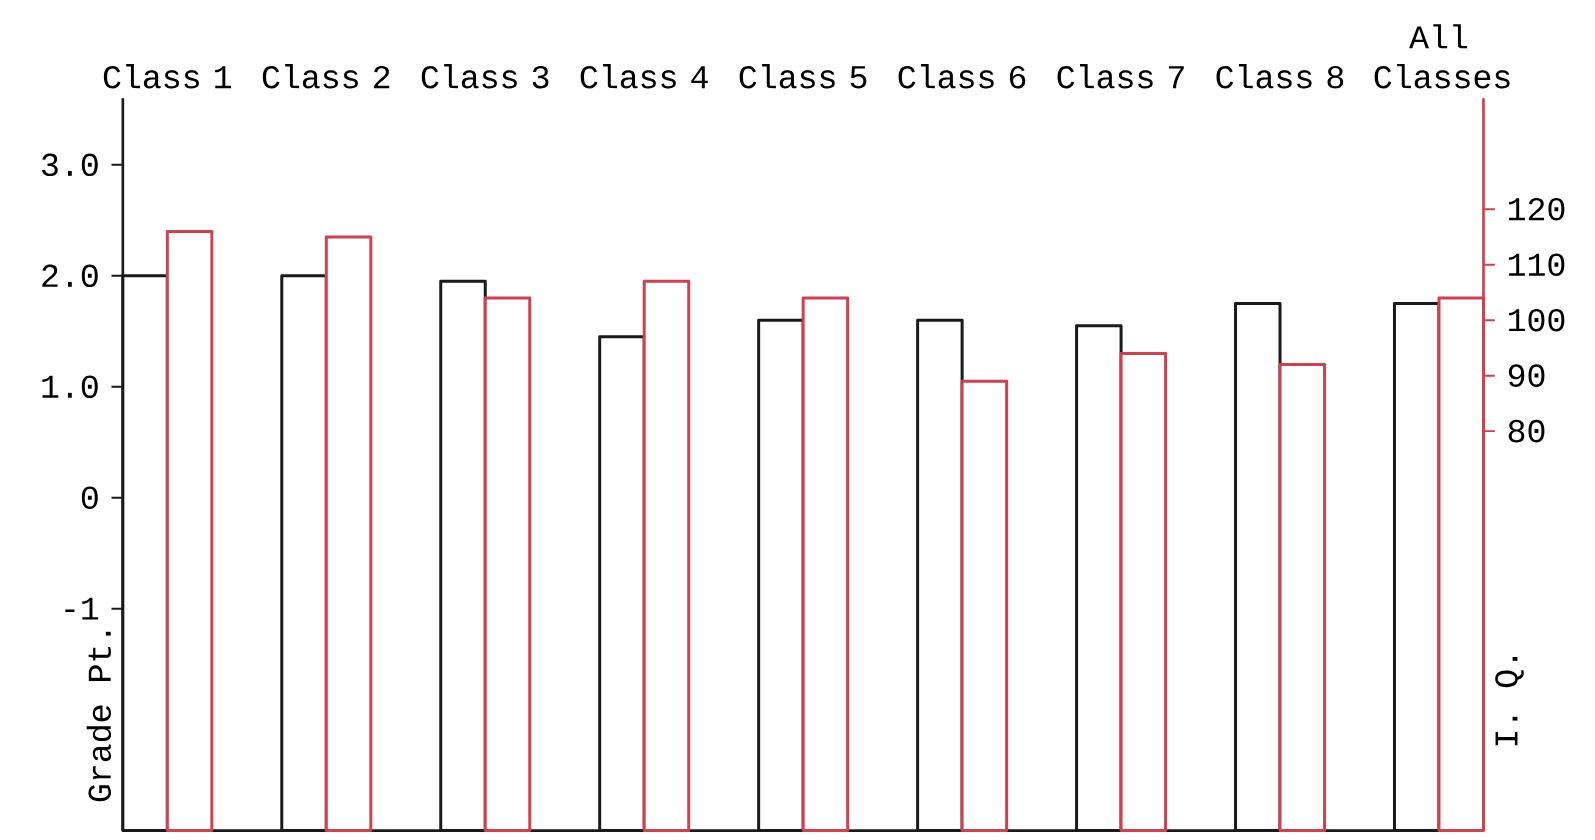 Image resolution: width=1595 pixels, height=840 pixels. Describe the element at coordinates (1280, 76) in the screenshot. I see `x-tick-label: Class 8` at that location.